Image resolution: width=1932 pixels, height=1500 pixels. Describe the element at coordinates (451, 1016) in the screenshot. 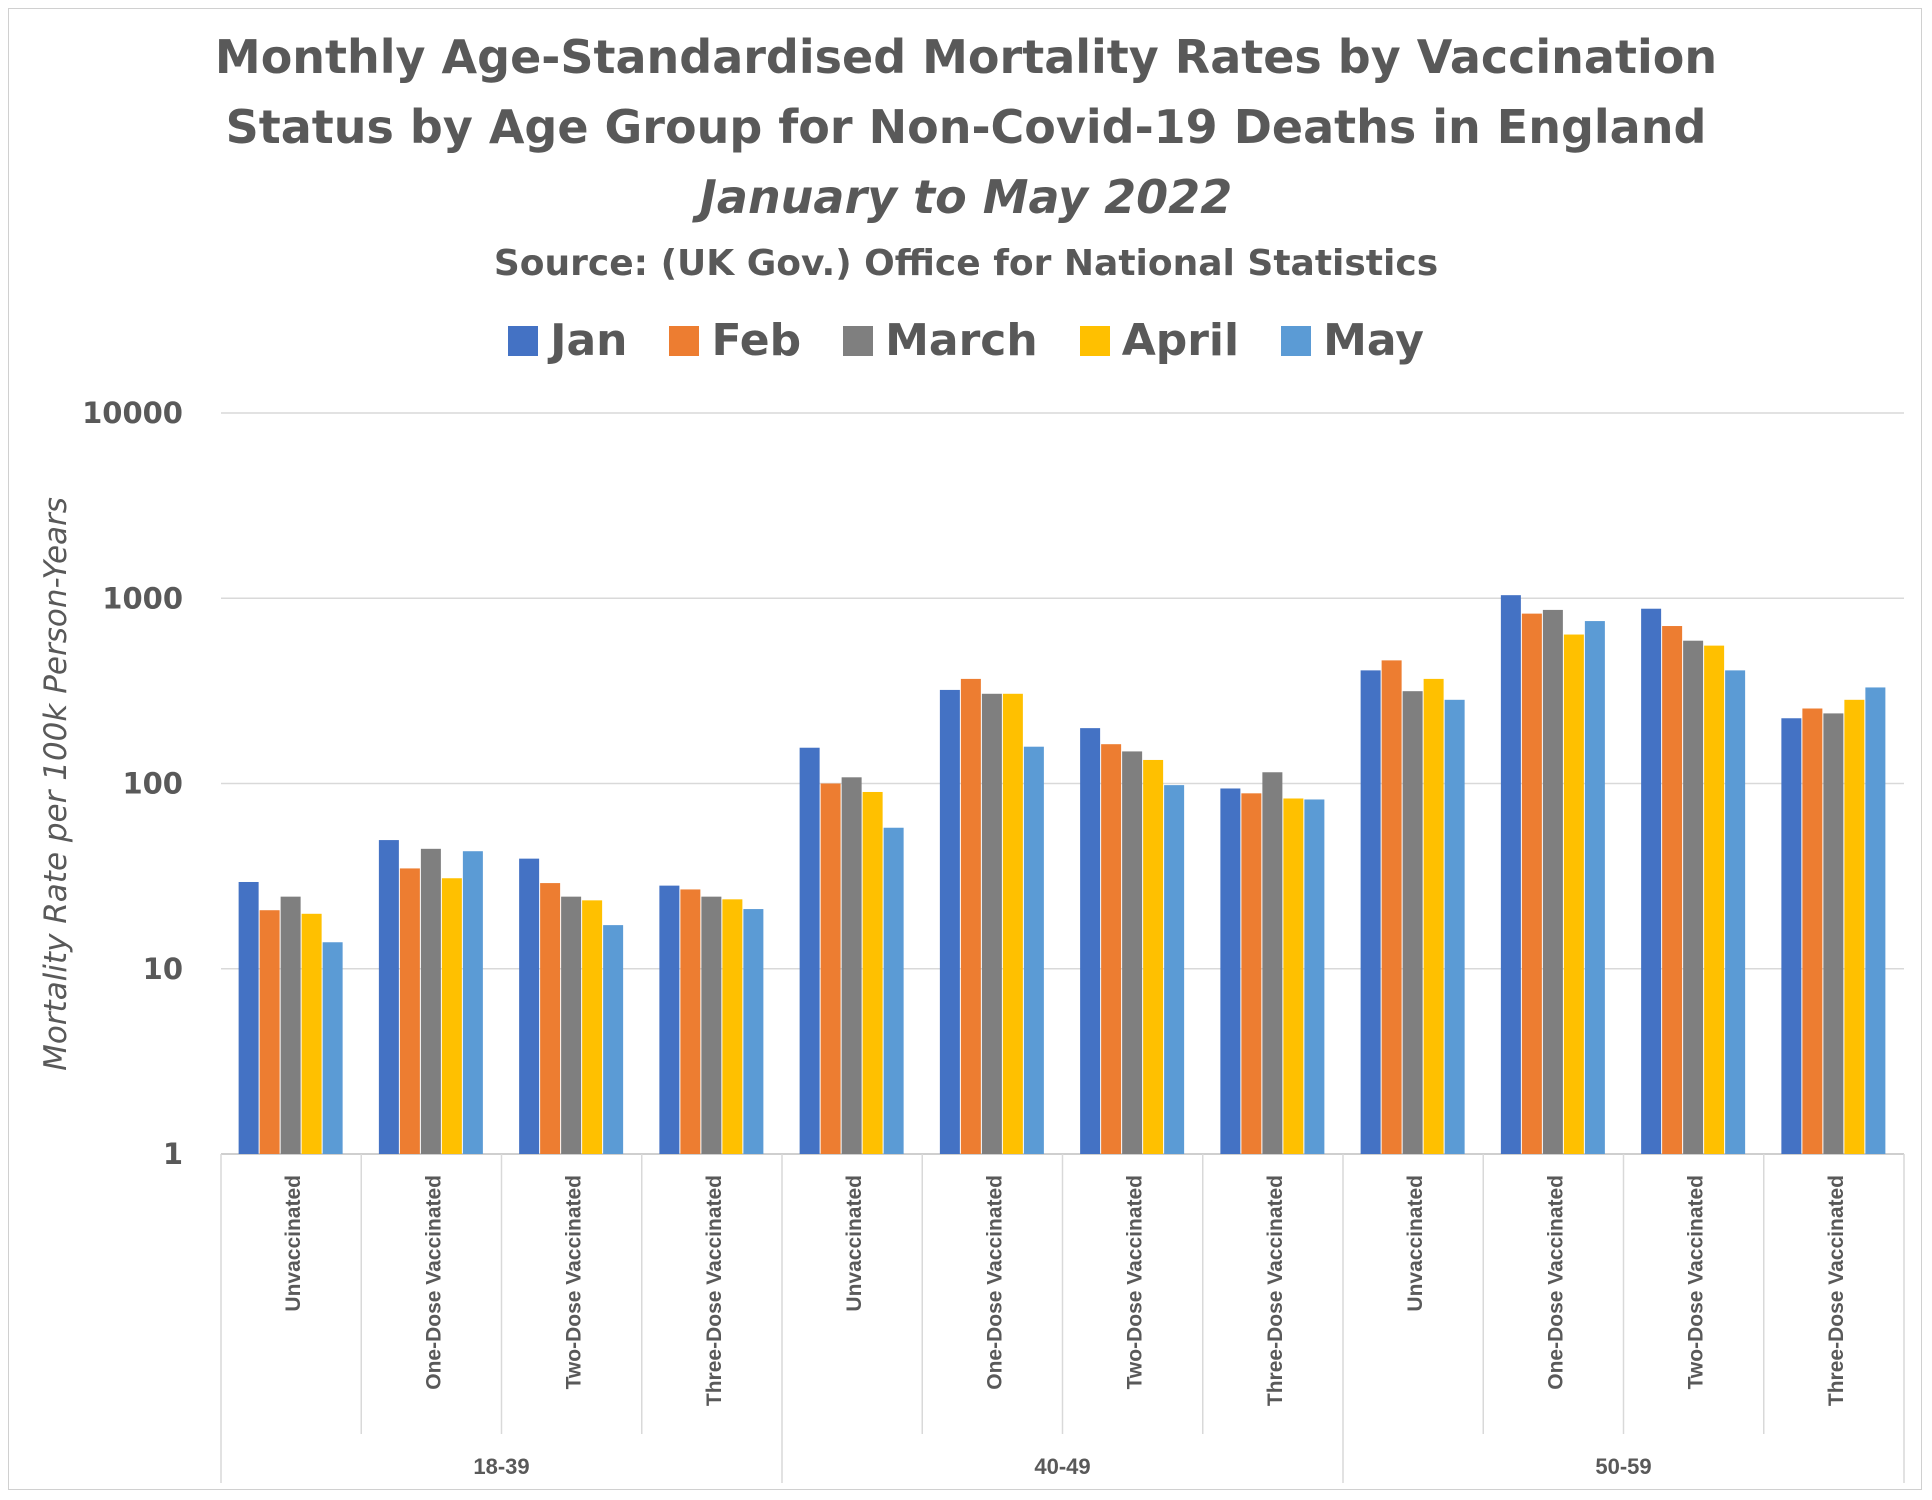

I see `bar-april: 30.8` at that location.